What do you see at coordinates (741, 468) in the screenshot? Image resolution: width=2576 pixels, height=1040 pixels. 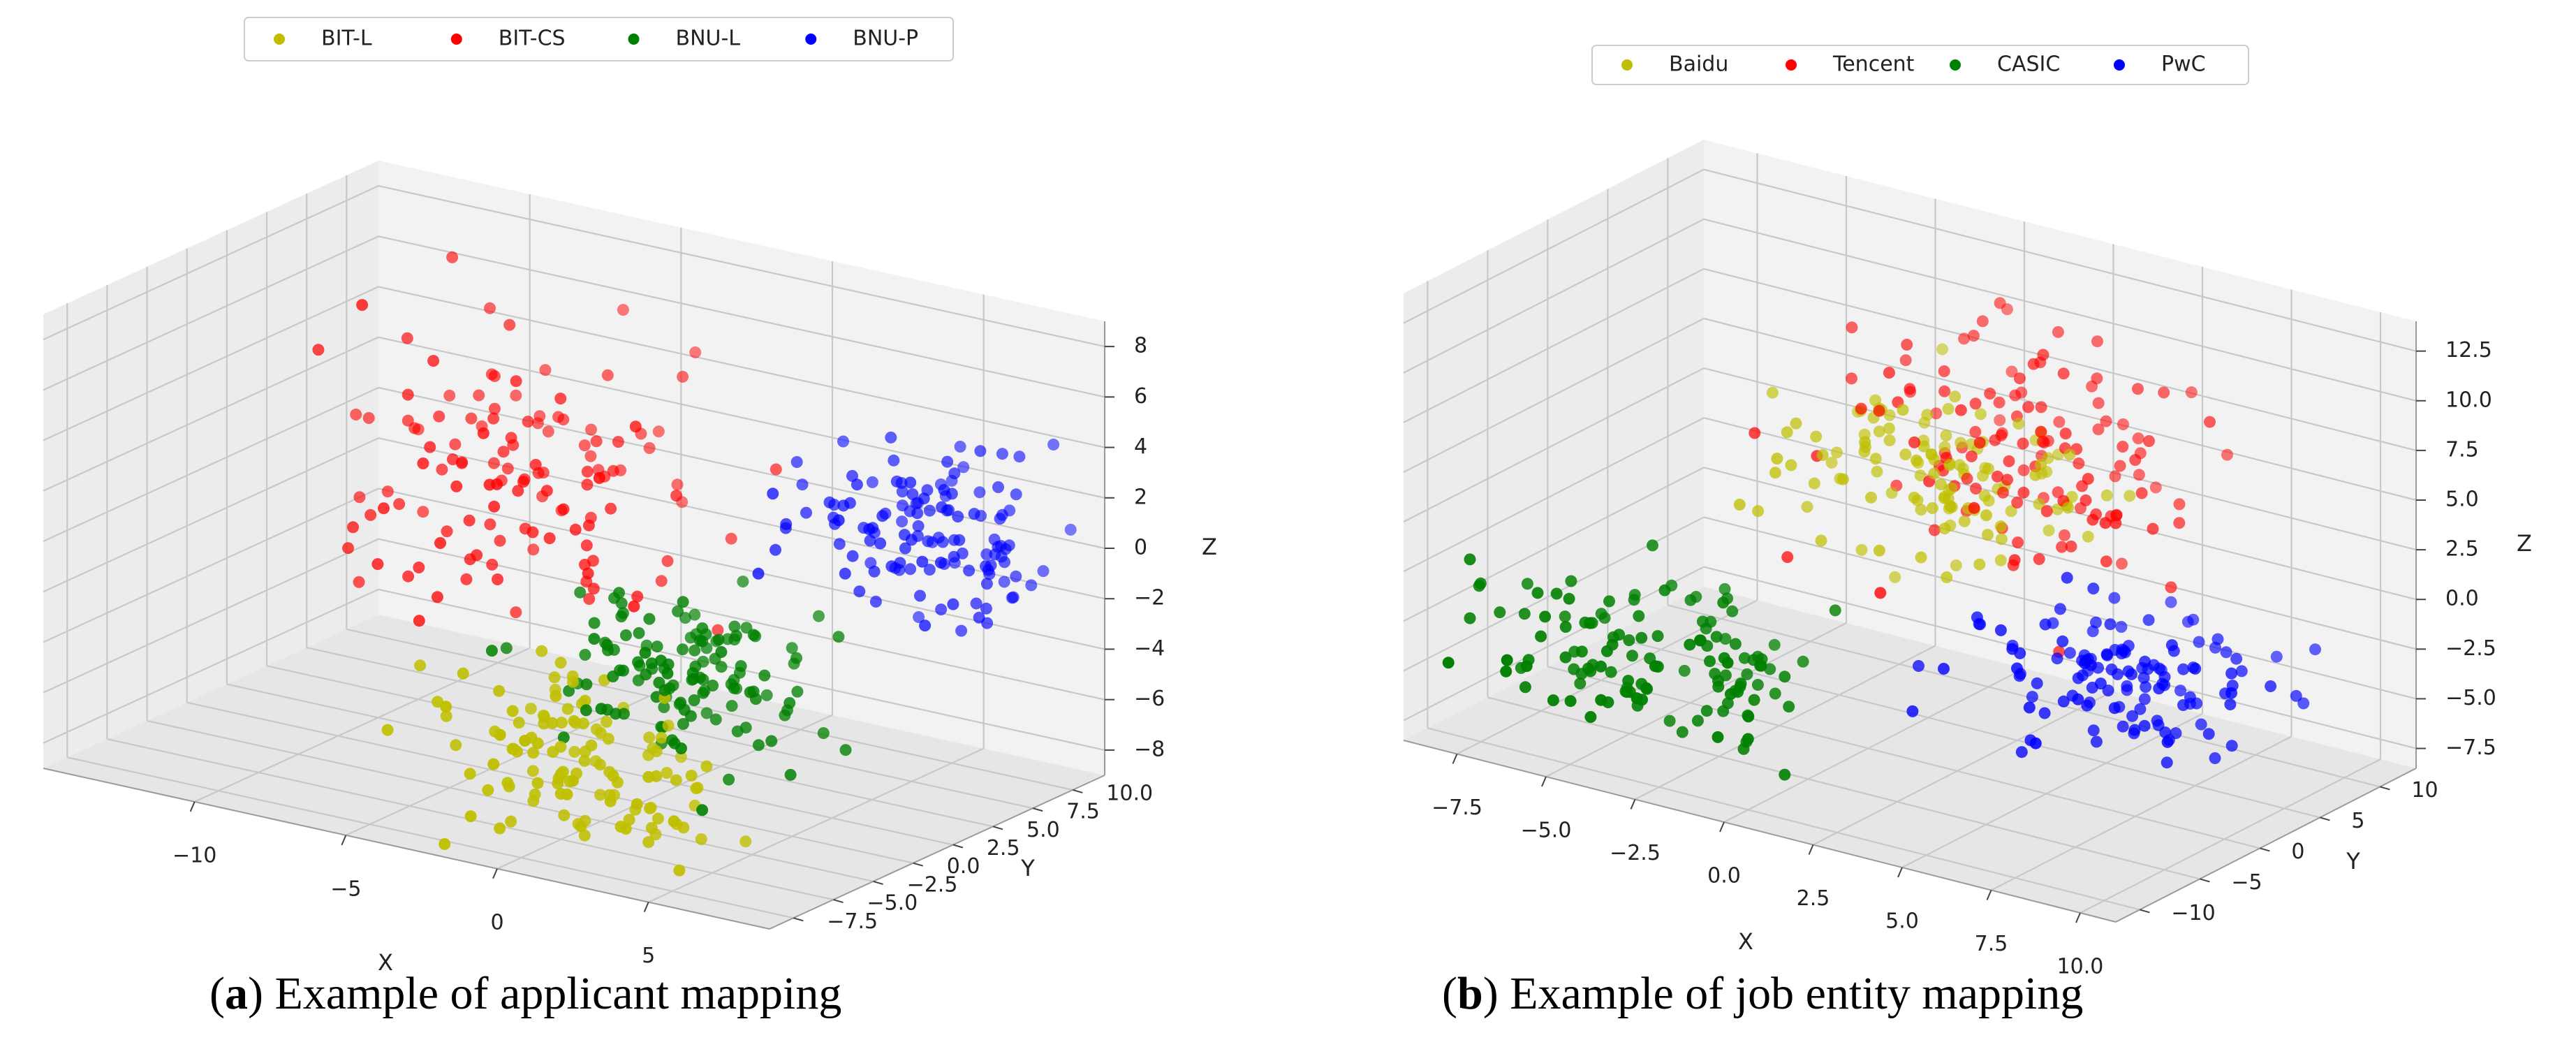 I see `grid-z-back` at bounding box center [741, 468].